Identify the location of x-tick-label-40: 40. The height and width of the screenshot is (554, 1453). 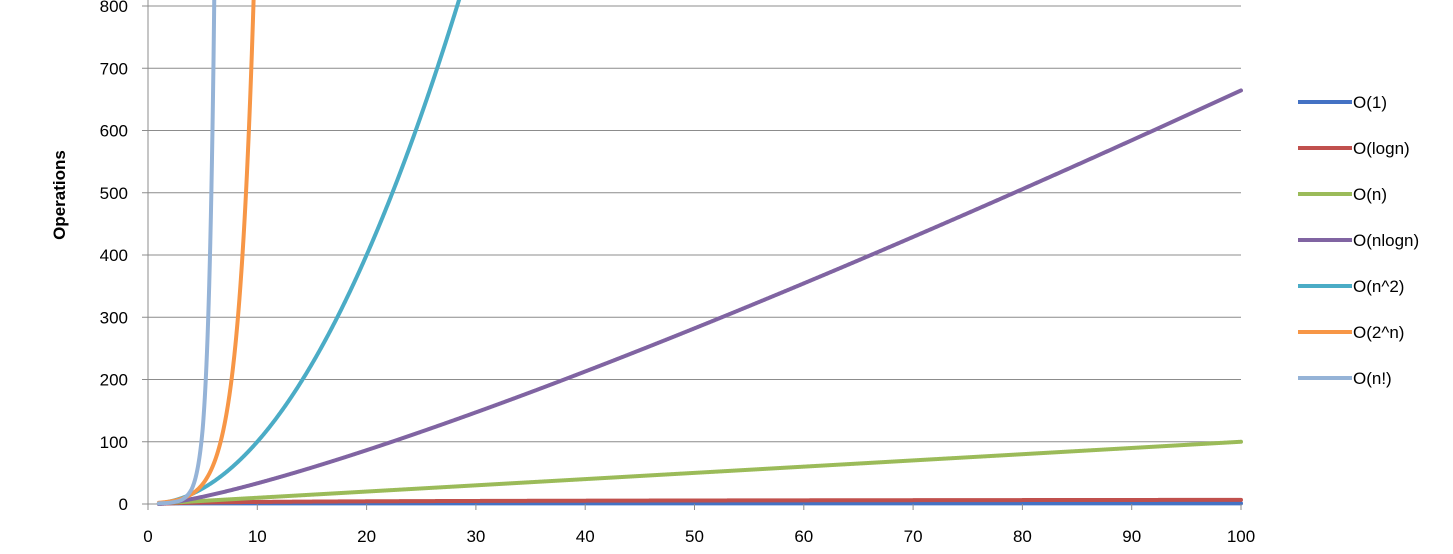
(585, 536).